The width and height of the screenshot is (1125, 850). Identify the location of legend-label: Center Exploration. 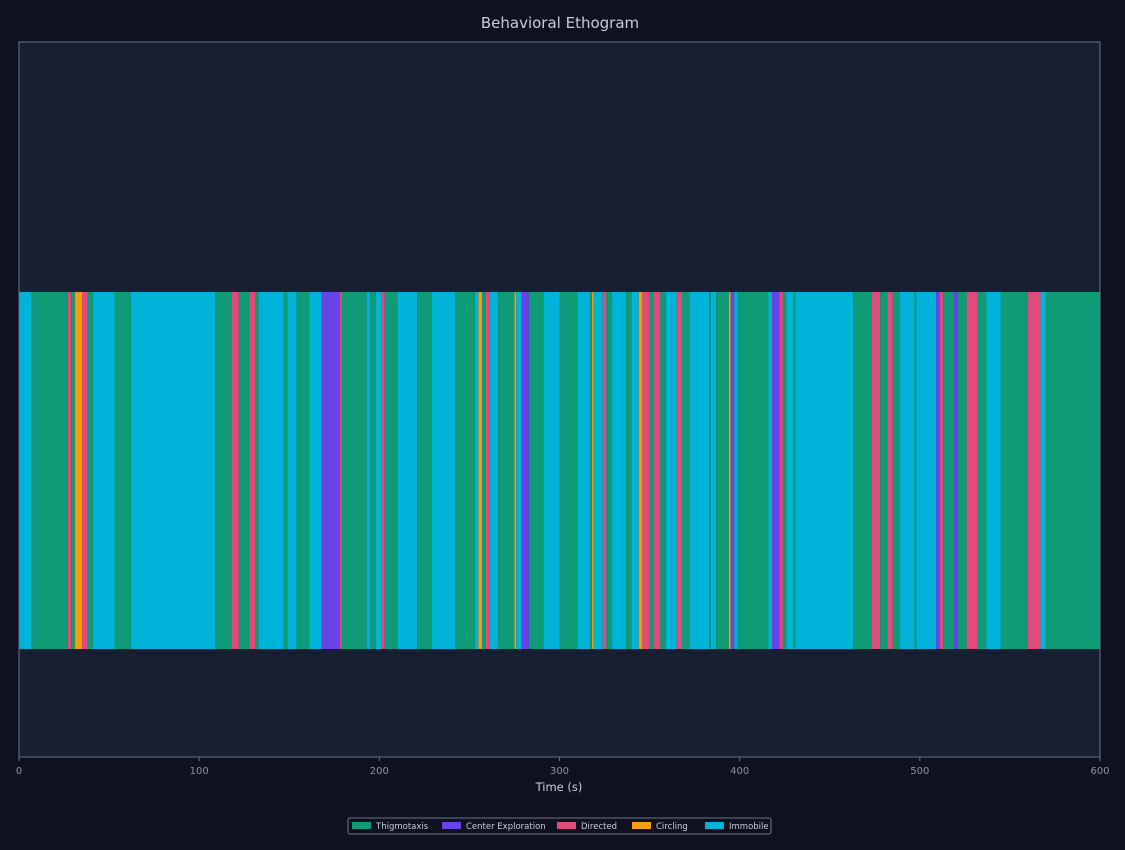
(506, 827).